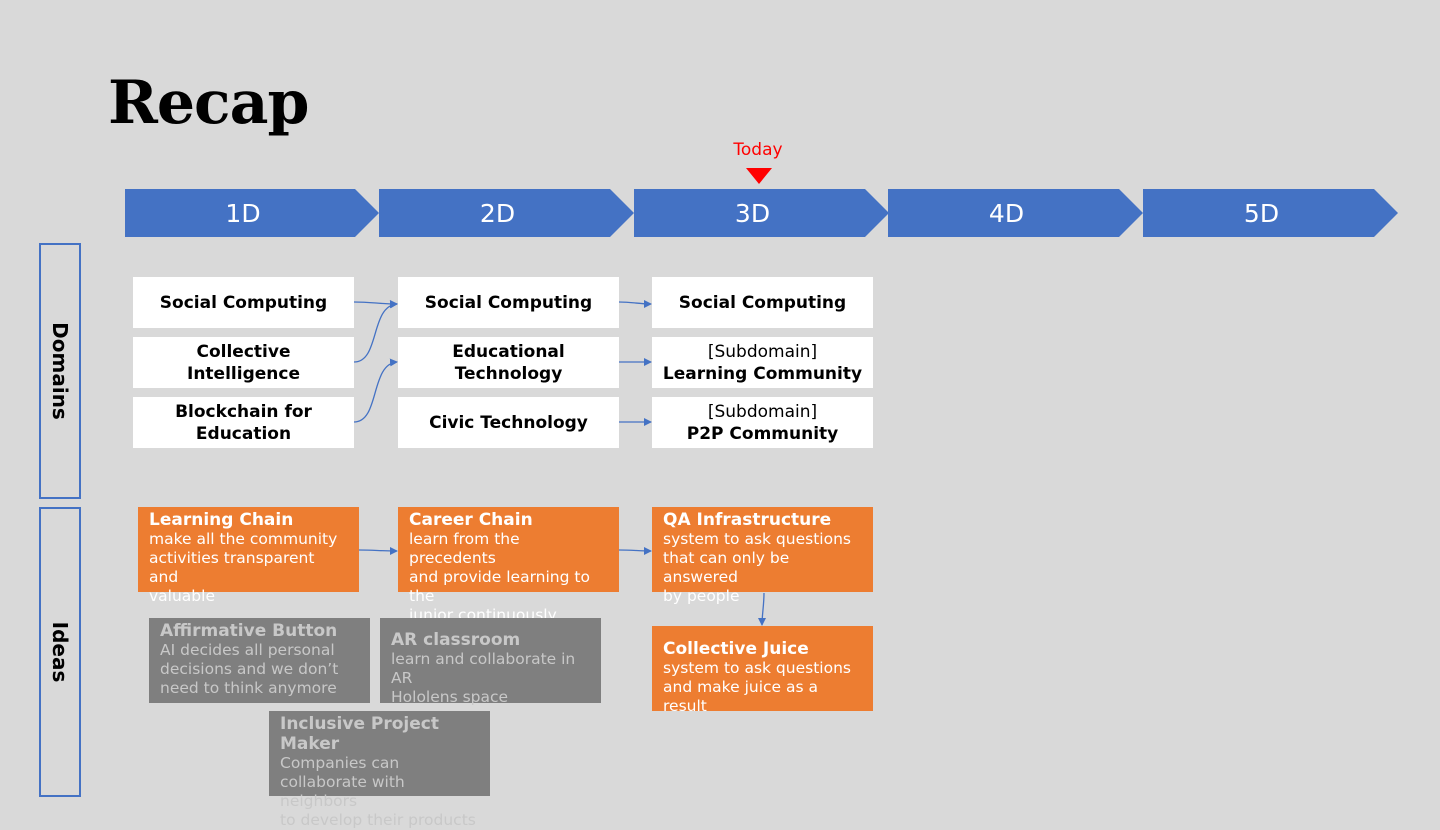 Image resolution: width=1440 pixels, height=830 pixels. I want to click on arrow-blockchain-to-edtech, so click(375, 390).